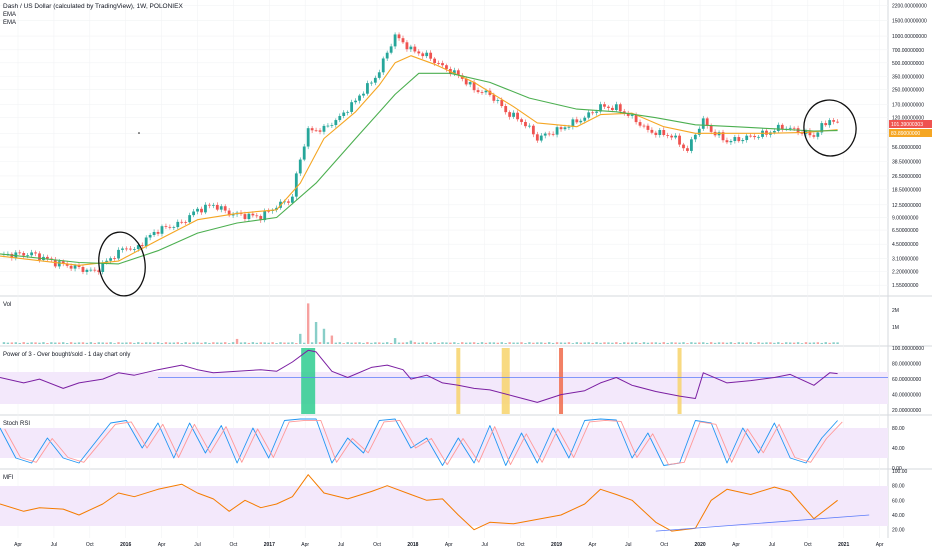 This screenshot has height=550, width=932. What do you see at coordinates (898, 516) in the screenshot?
I see `mfi-tick-label: 40.00` at bounding box center [898, 516].